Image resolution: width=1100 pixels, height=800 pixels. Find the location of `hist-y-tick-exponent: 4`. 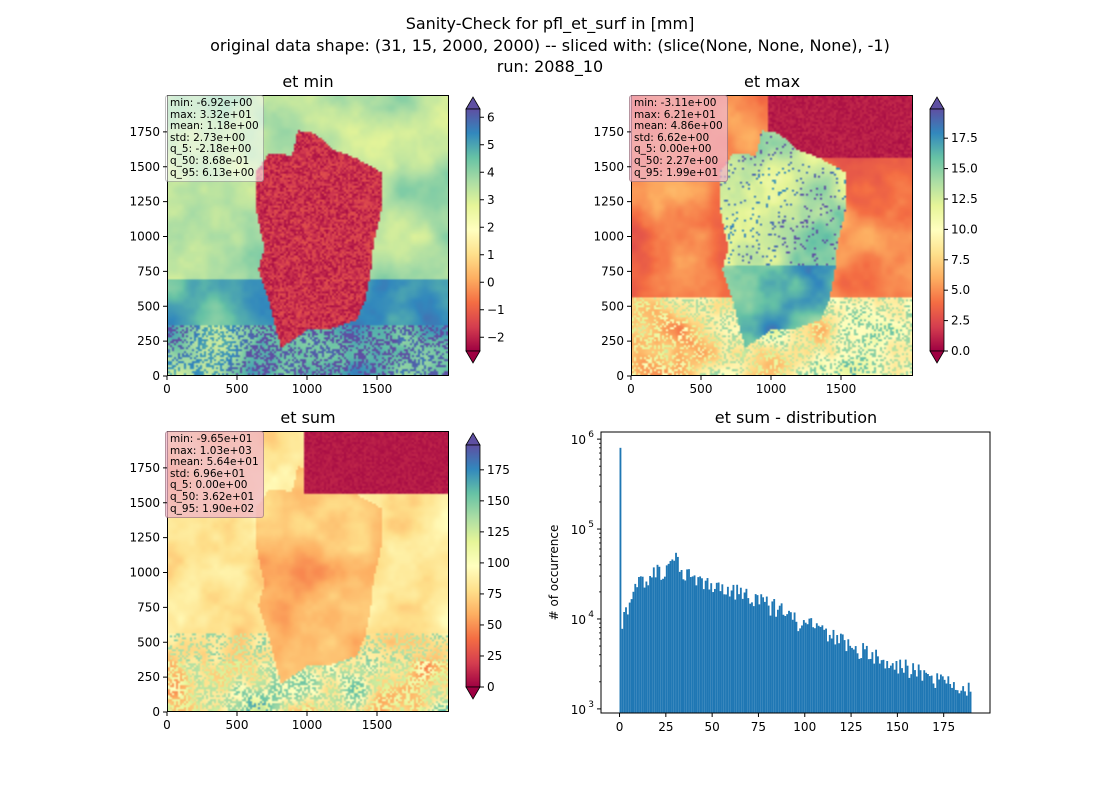

hist-y-tick-exponent: 4 is located at coordinates (591, 615).